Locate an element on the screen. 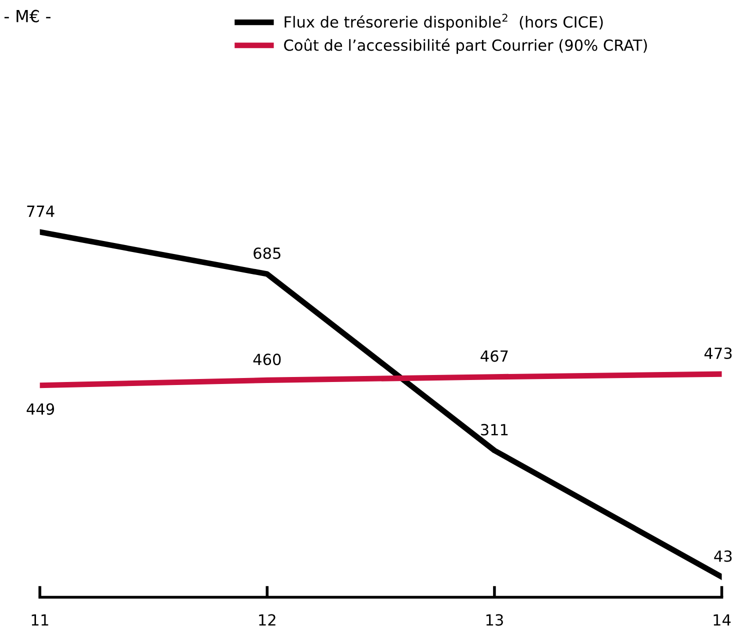  data-label: 311 is located at coordinates (494, 430).